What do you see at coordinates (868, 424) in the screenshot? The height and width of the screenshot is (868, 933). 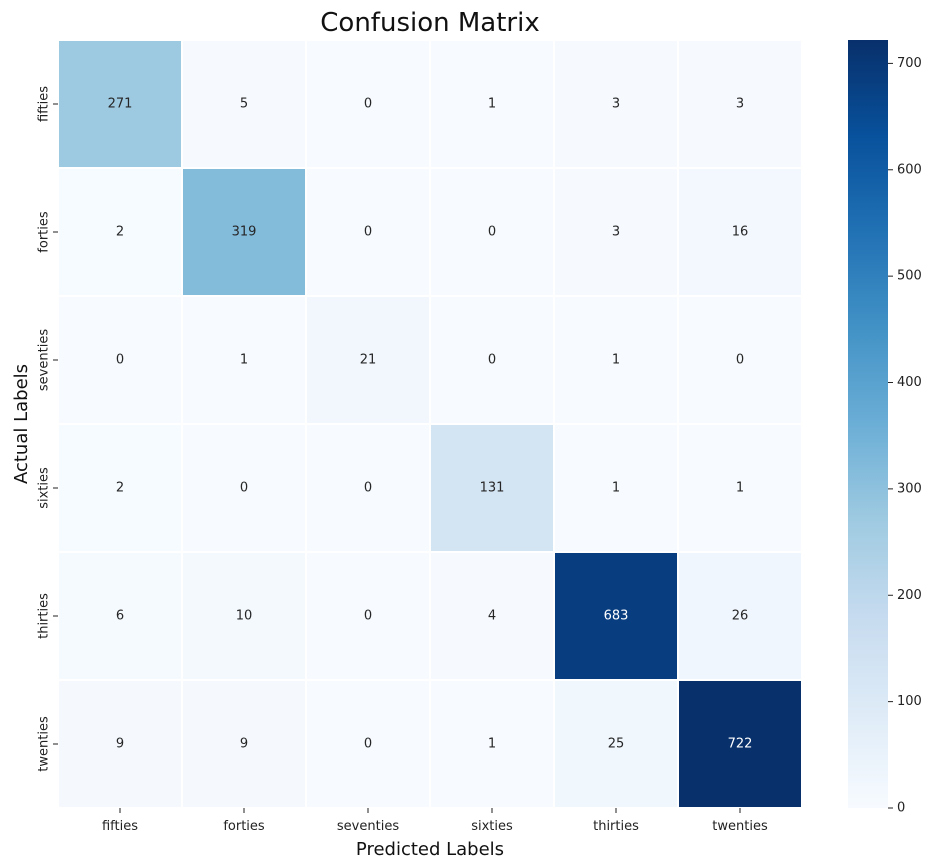 I see `colorbar-gradient` at bounding box center [868, 424].